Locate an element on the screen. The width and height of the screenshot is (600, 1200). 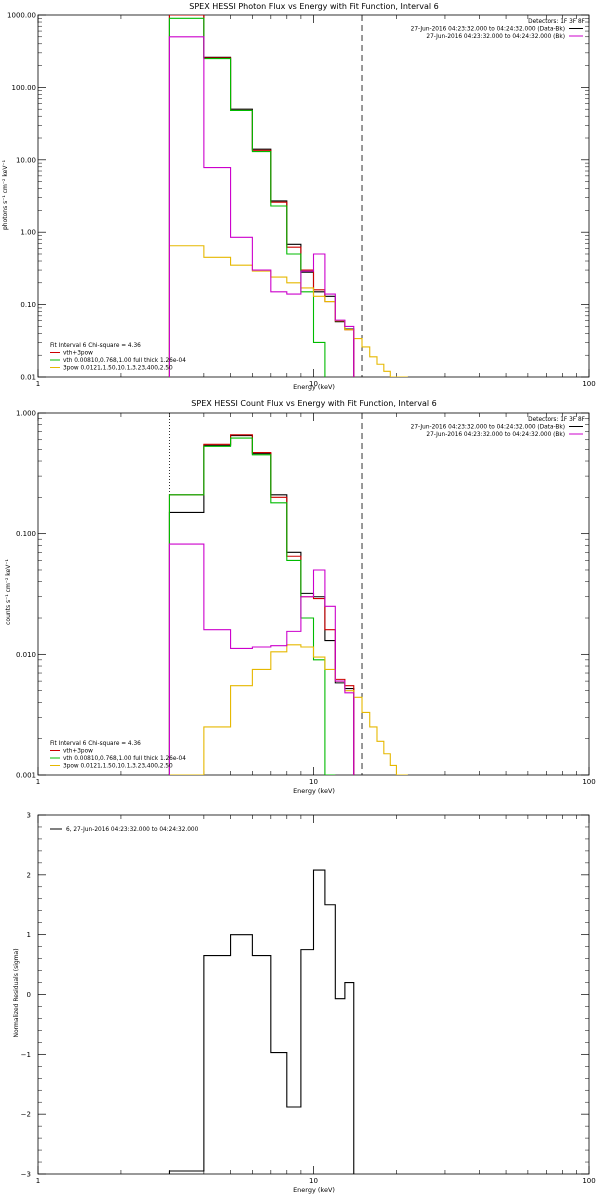
y-tick-label: 1000.00 is located at coordinates (21, 16).